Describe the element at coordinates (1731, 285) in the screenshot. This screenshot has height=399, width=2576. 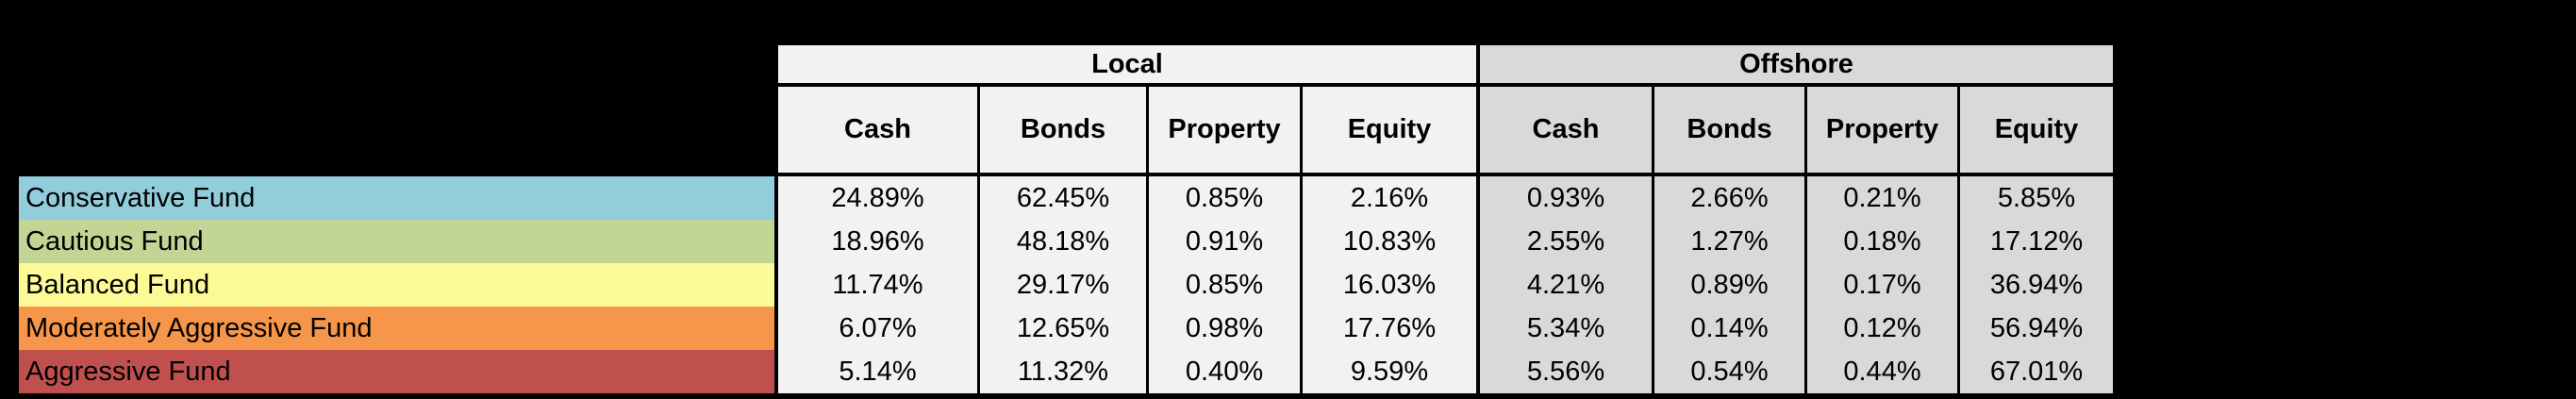
I see `value-cell: 0.89%` at that location.